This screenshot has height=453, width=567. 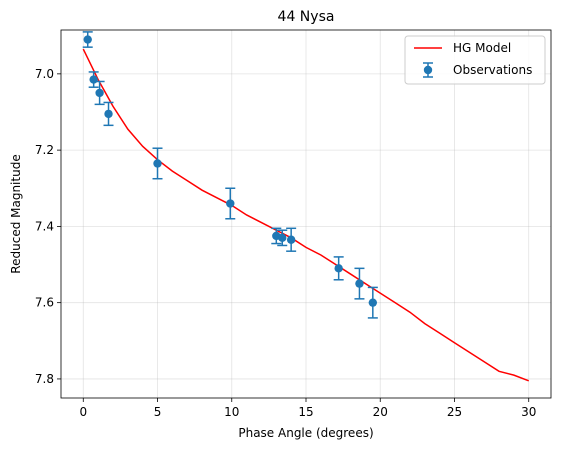 I want to click on x-tick-label: 0, so click(x=83, y=412).